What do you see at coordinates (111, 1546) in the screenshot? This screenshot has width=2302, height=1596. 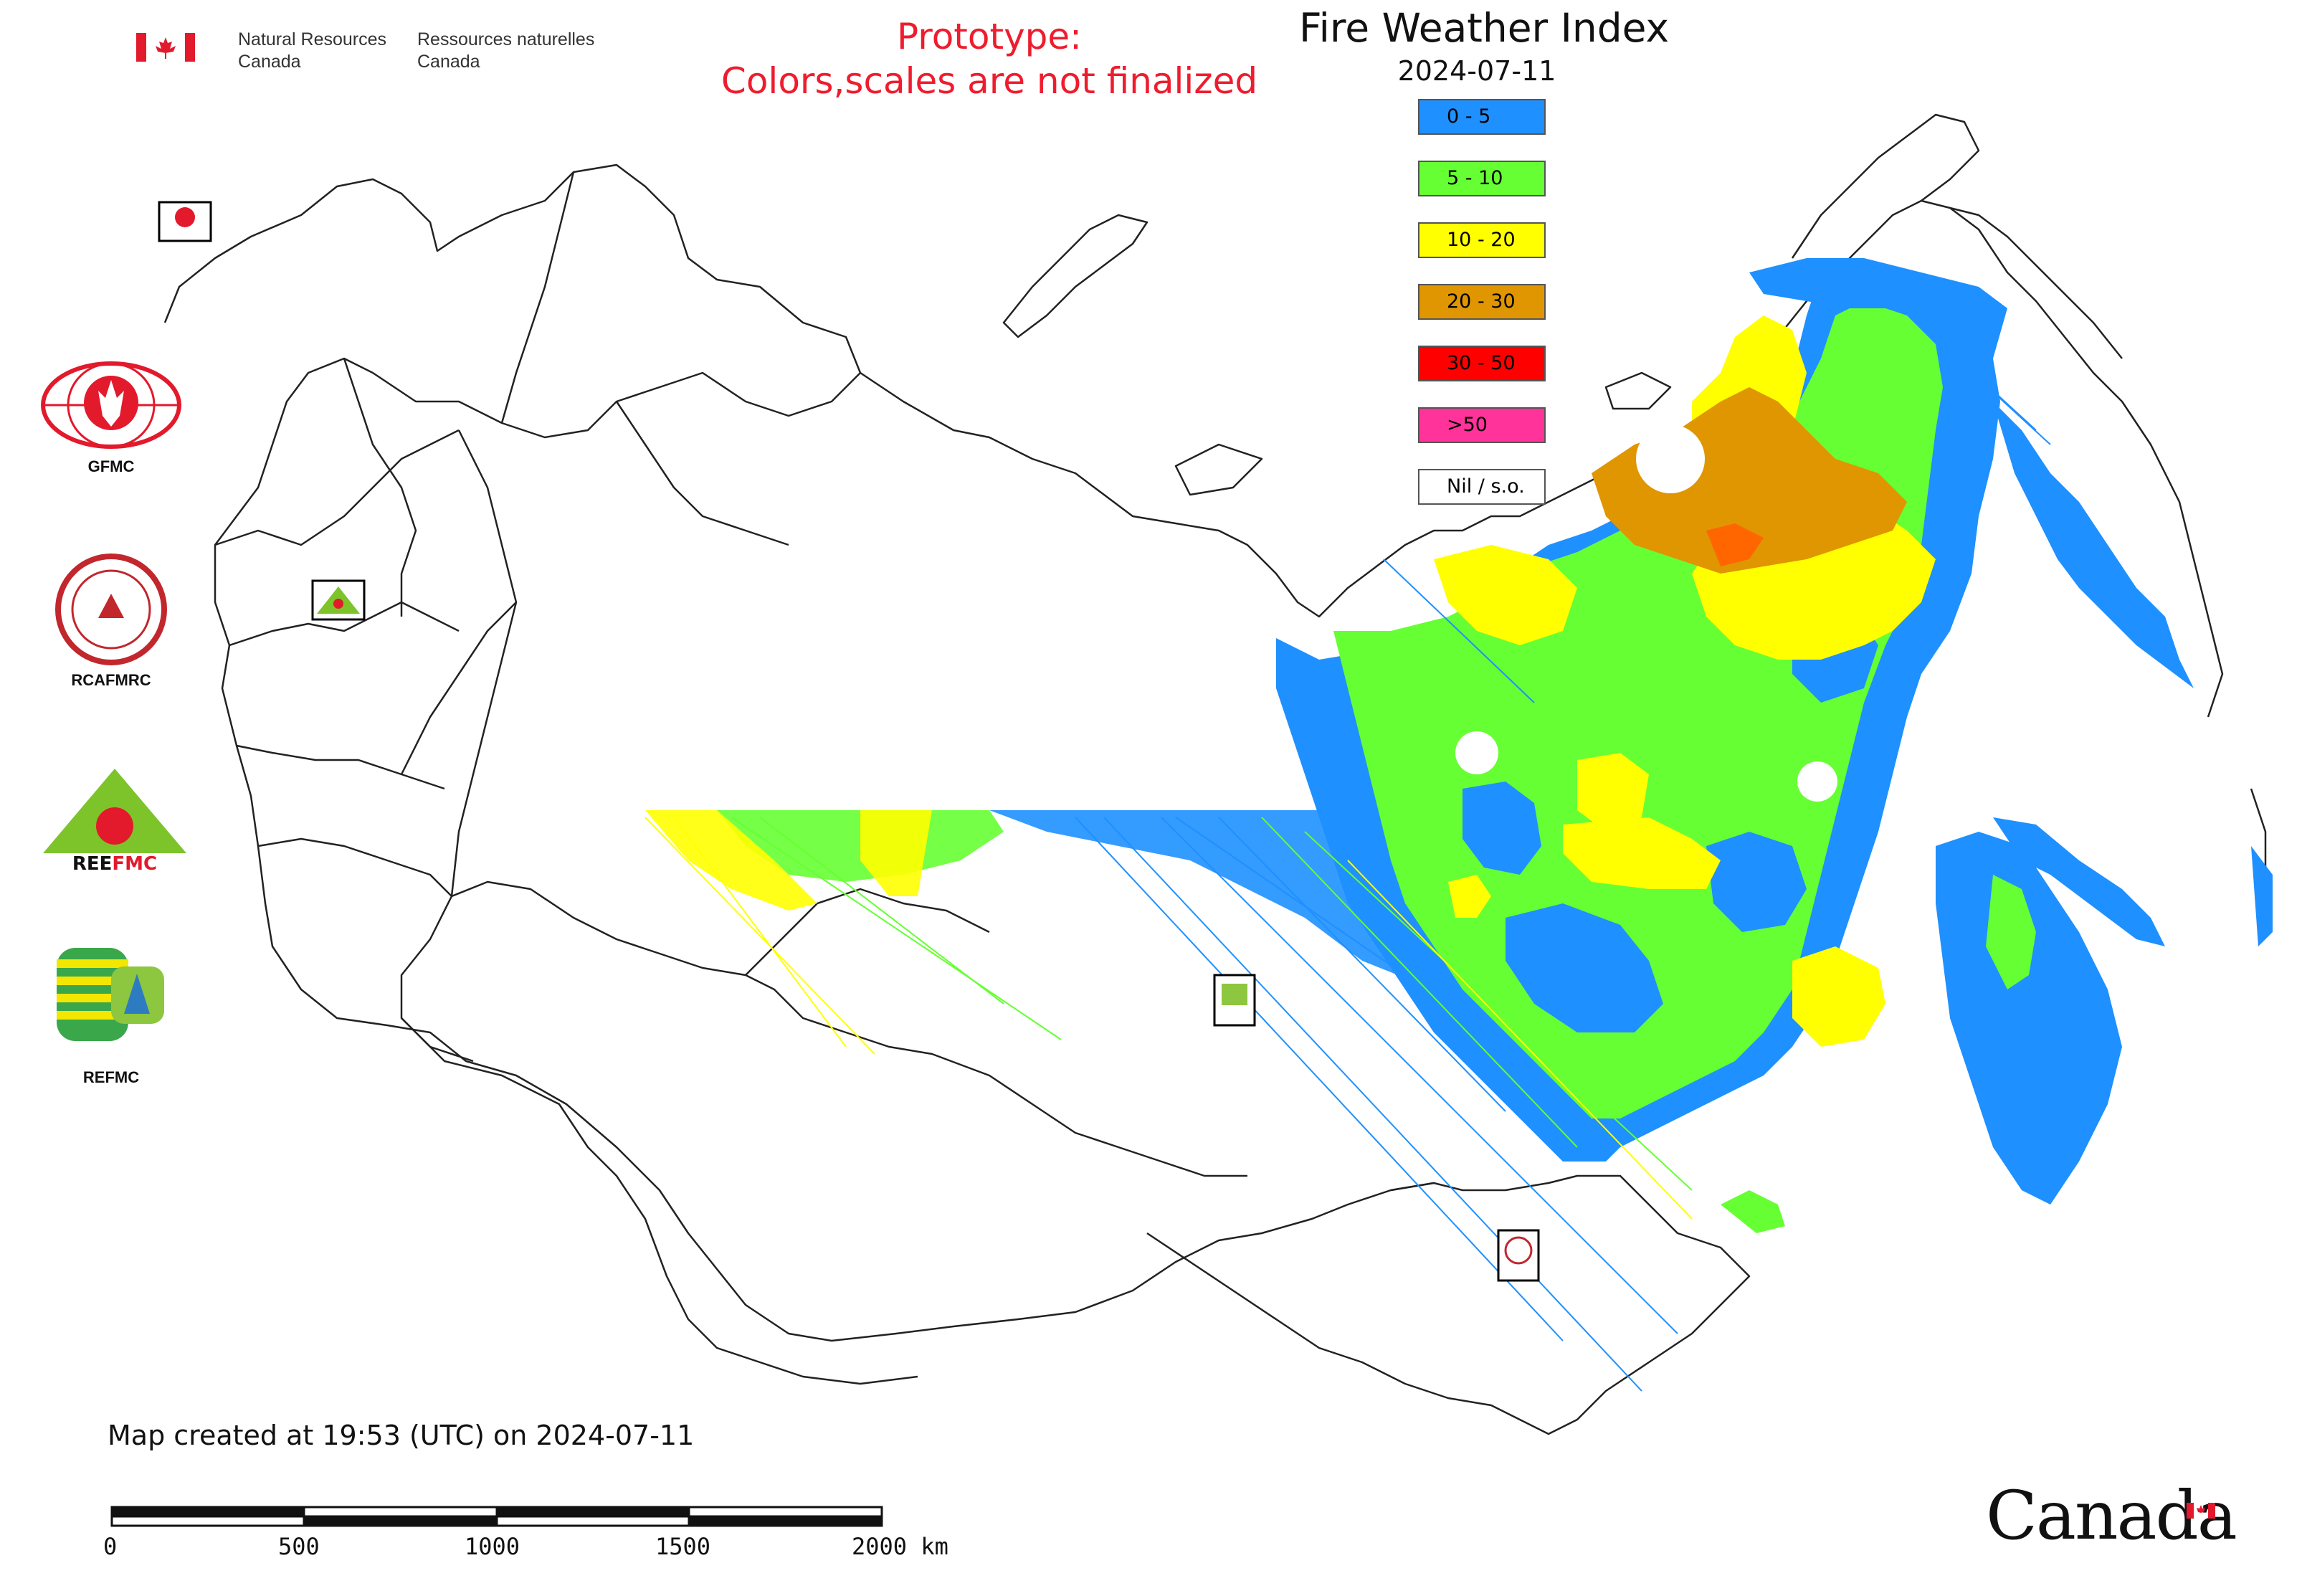 I see `scale-tick-0: 0` at bounding box center [111, 1546].